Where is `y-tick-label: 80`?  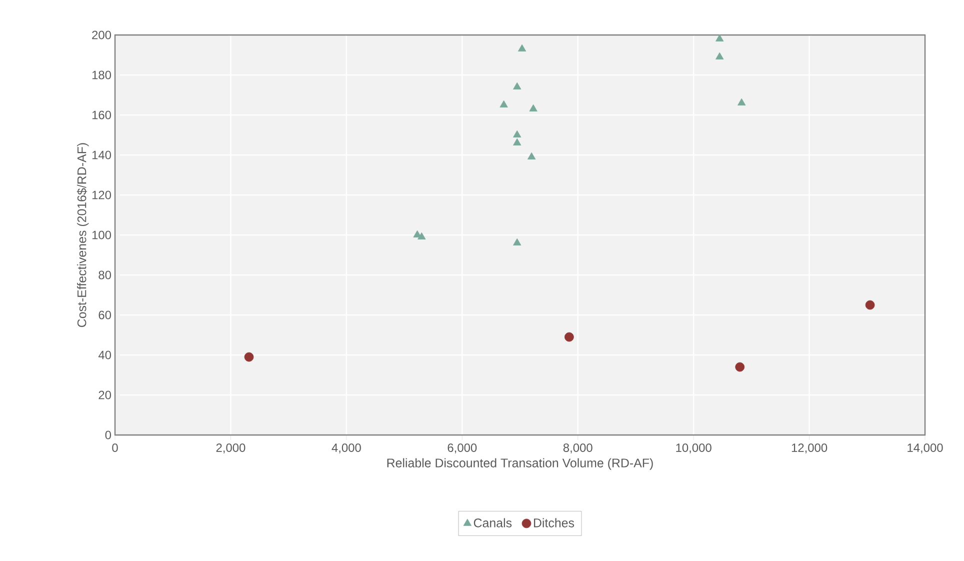
y-tick-label: 80 is located at coordinates (105, 275).